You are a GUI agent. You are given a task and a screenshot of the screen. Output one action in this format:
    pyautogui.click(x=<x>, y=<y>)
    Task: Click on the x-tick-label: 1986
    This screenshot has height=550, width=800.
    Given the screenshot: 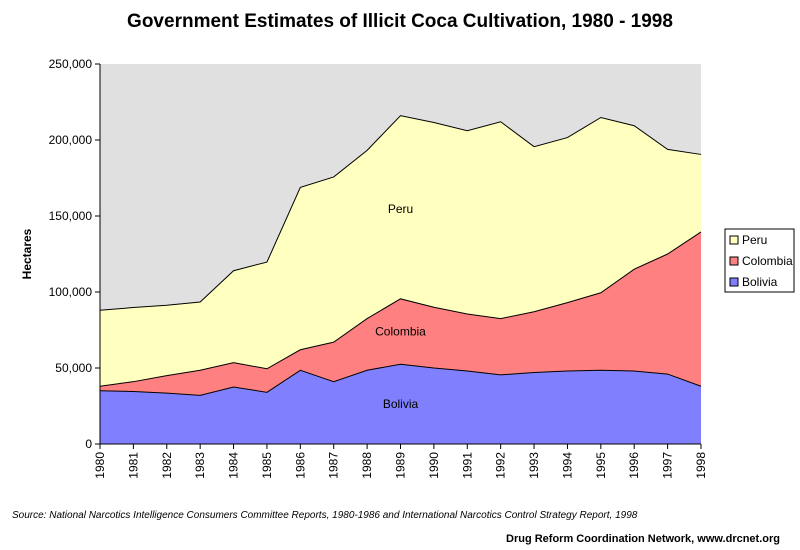 What is the action you would take?
    pyautogui.click(x=300, y=465)
    